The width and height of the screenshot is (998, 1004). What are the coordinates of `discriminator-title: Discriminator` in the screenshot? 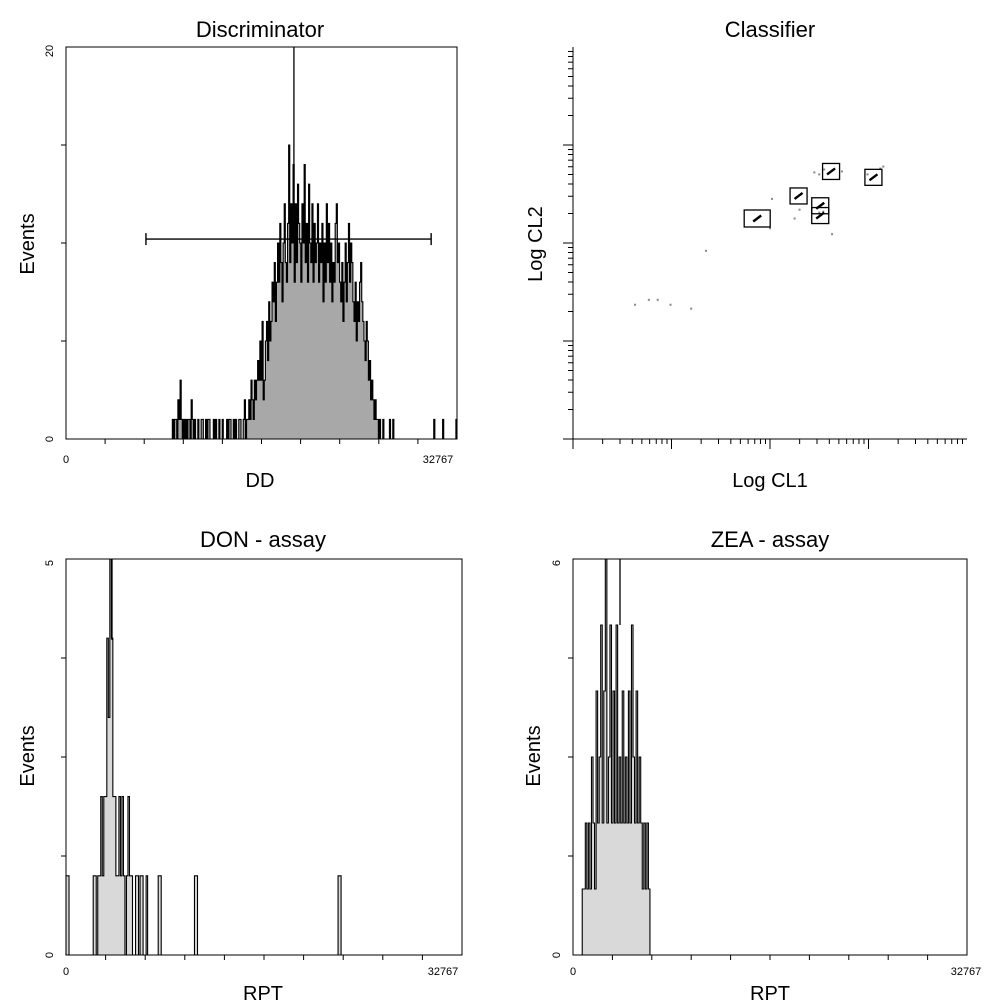 It's located at (260, 29).